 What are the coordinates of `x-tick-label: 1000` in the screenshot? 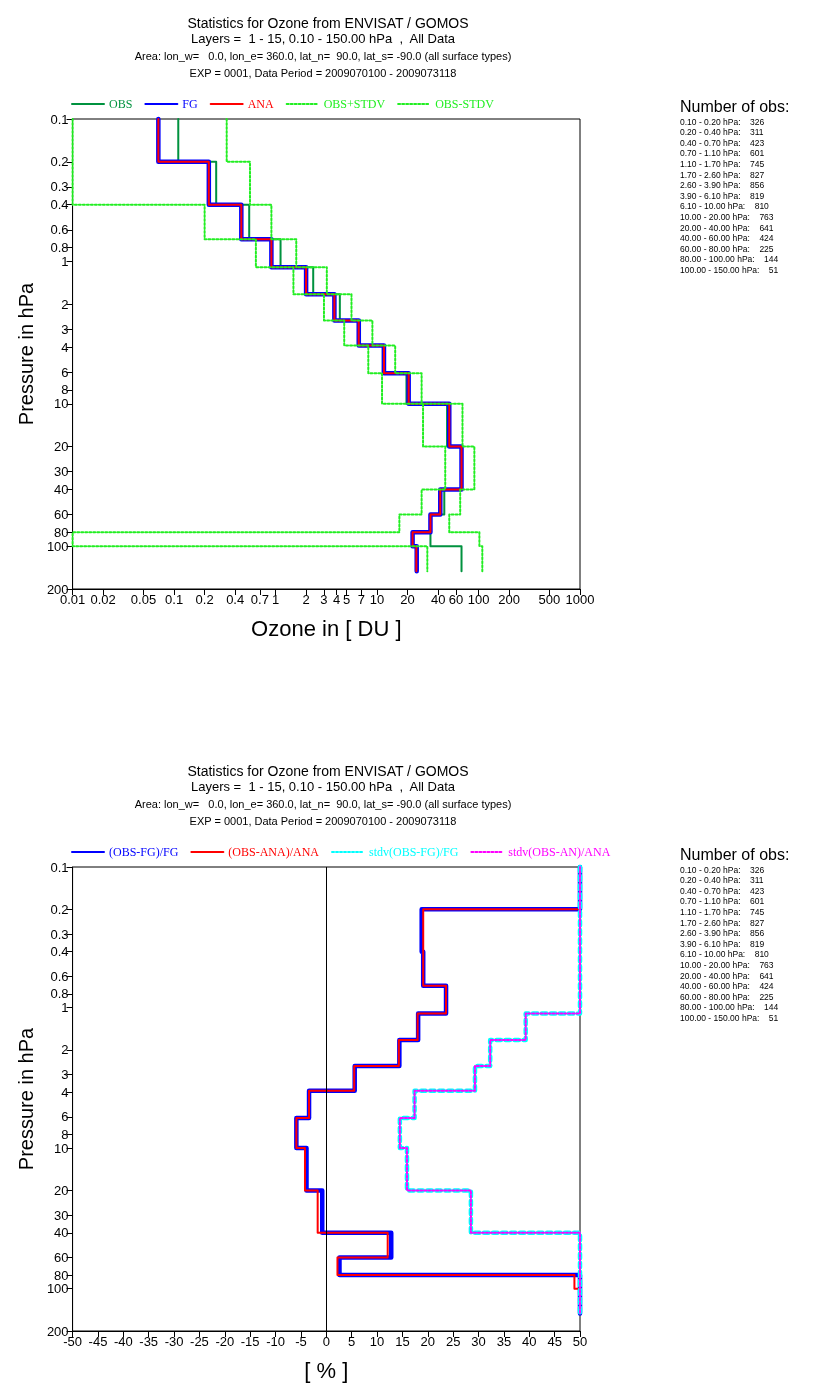 It's located at (580, 599).